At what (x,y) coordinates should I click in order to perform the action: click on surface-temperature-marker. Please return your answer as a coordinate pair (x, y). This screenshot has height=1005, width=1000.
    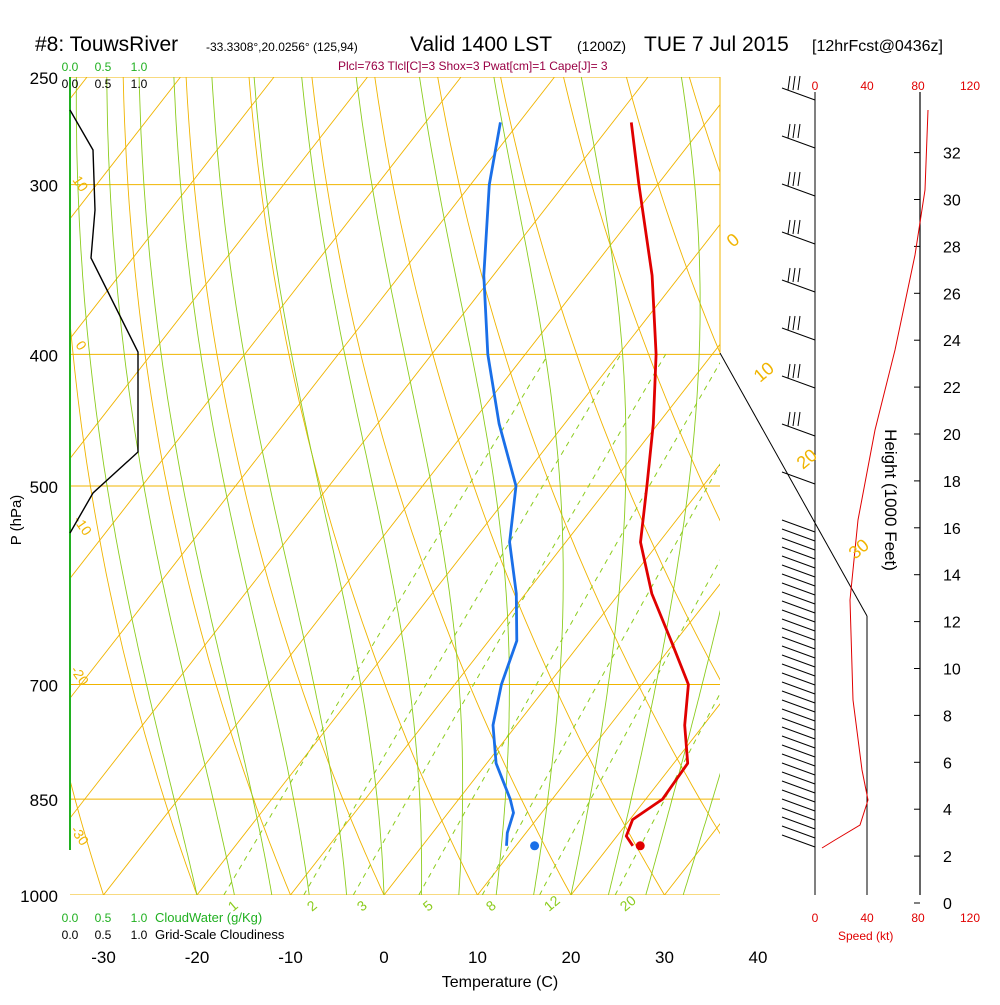
    Looking at the image, I should click on (640, 845).